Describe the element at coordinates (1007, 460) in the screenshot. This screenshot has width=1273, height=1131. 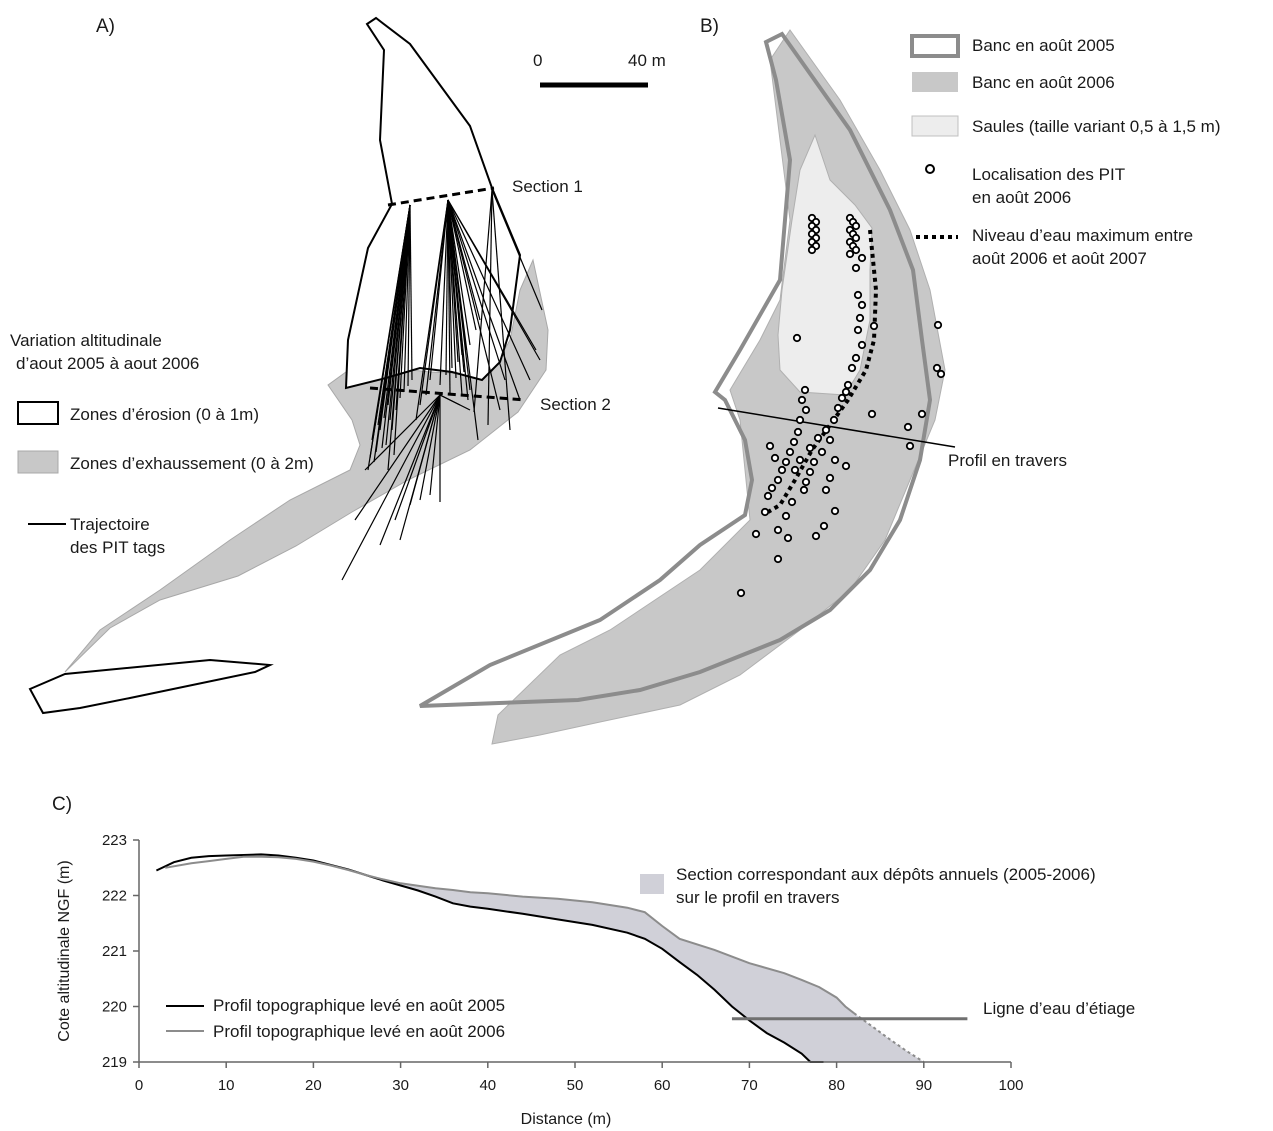
I see `profile-label: Profil en travers` at that location.